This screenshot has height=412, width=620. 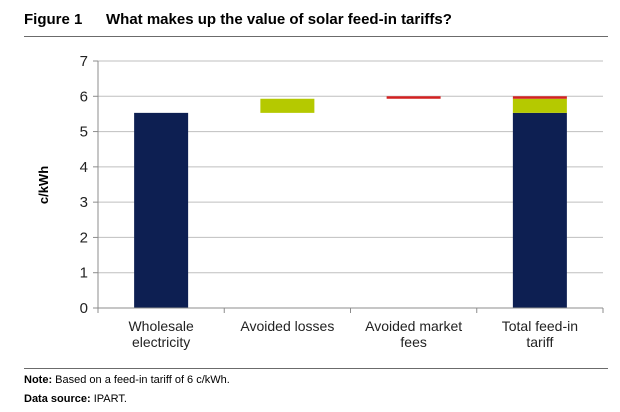 What do you see at coordinates (84, 237) in the screenshot?
I see `y-tick-label: 2` at bounding box center [84, 237].